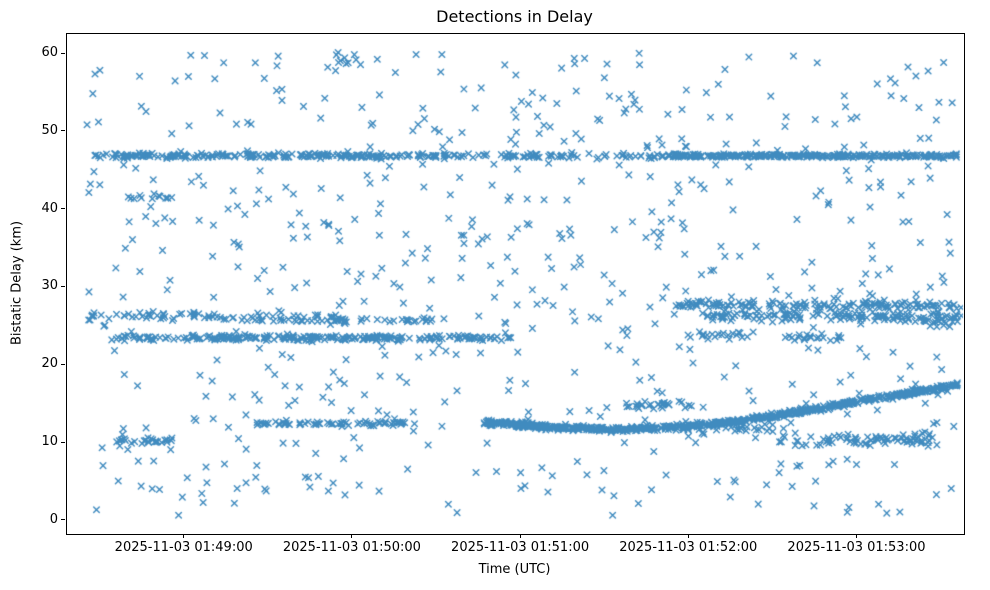 Image resolution: width=990 pixels, height=590 pixels. Describe the element at coordinates (53, 519) in the screenshot. I see `y-tick-label: 0` at that location.